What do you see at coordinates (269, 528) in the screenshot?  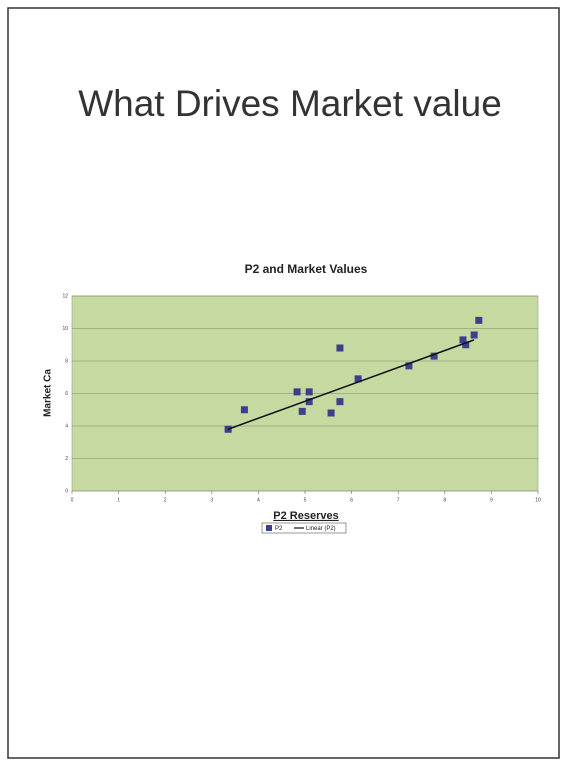 I see `legend-marker` at bounding box center [269, 528].